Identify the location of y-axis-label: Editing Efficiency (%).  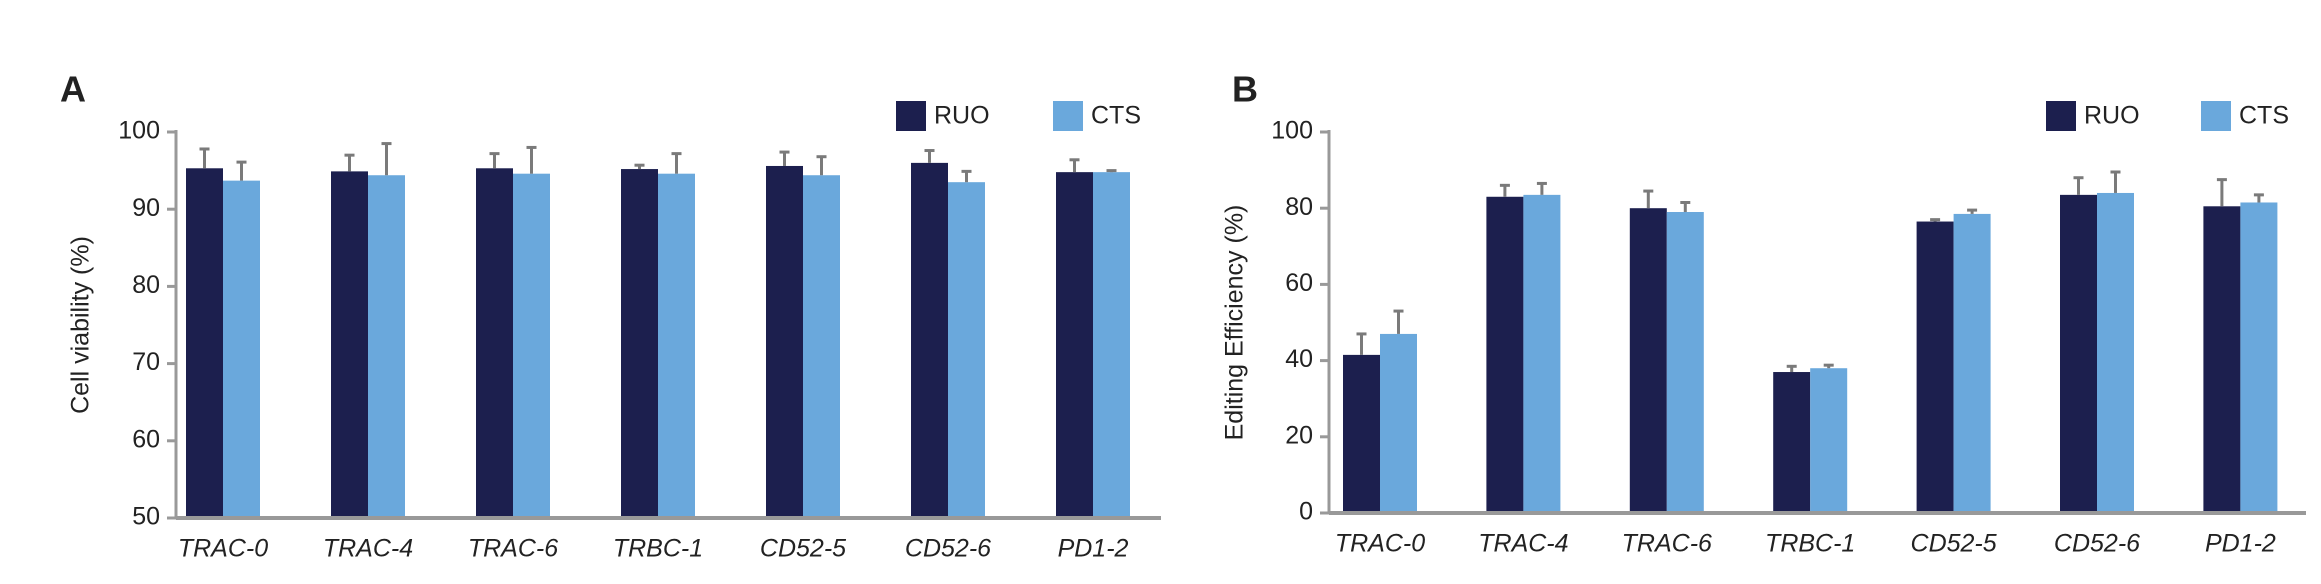
(1235, 323).